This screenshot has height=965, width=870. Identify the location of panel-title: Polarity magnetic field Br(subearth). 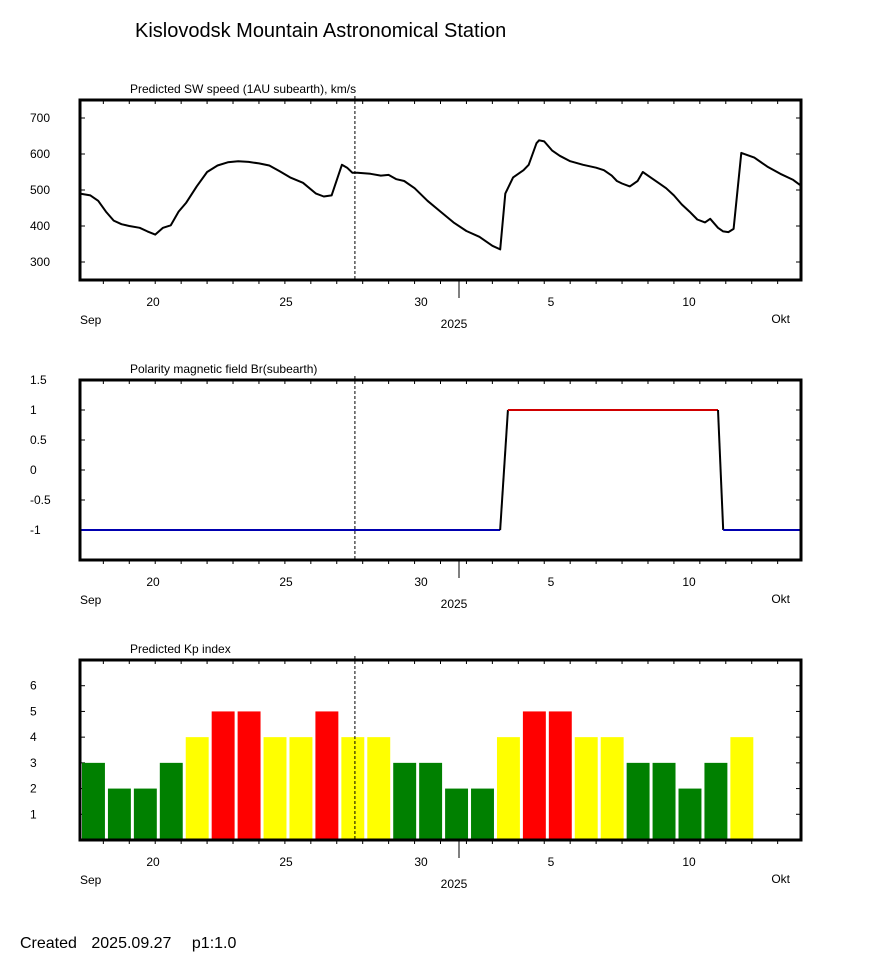
(223, 369).